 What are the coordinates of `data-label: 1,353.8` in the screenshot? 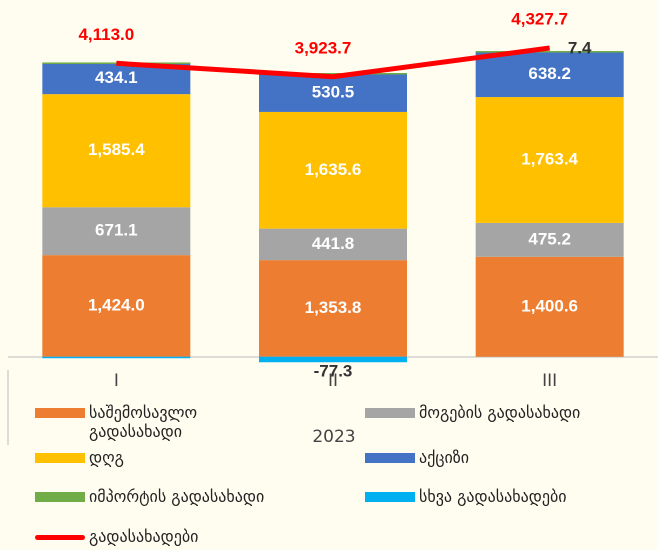 It's located at (333, 307).